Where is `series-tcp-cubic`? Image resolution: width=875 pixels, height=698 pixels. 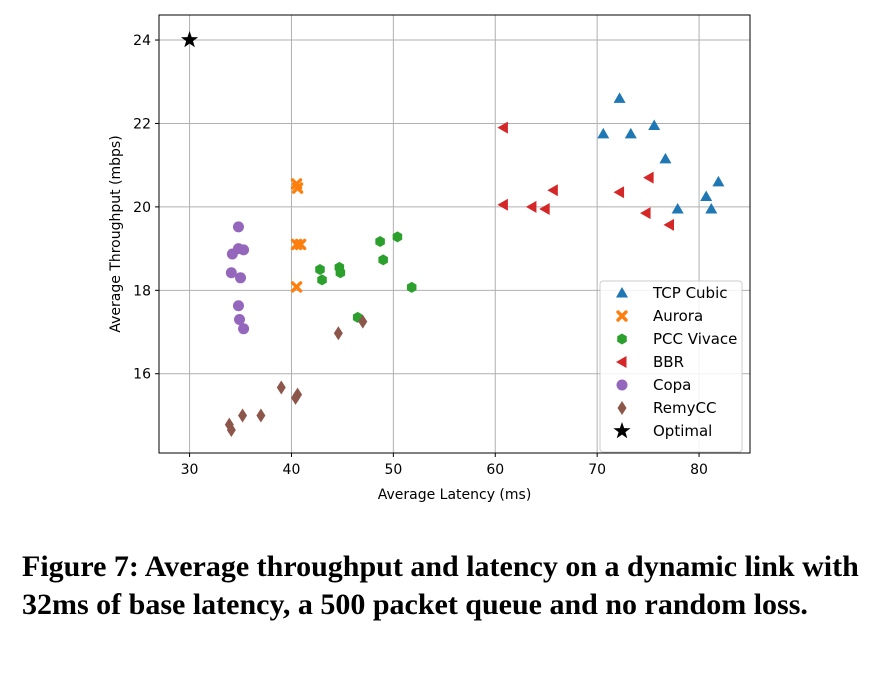 series-tcp-cubic is located at coordinates (661, 153).